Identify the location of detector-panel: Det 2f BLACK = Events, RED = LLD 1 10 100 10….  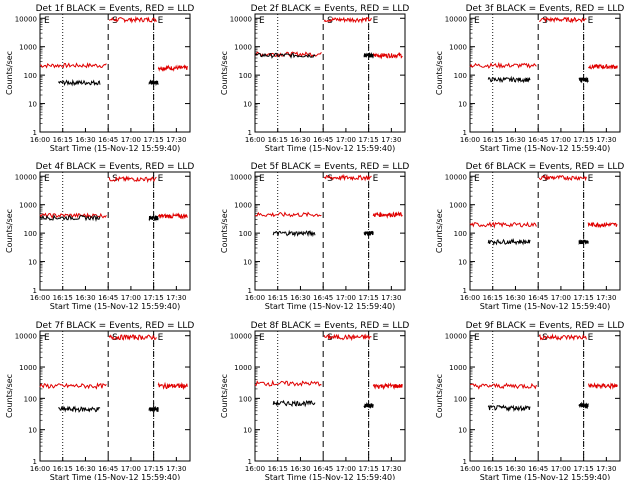
(314, 78).